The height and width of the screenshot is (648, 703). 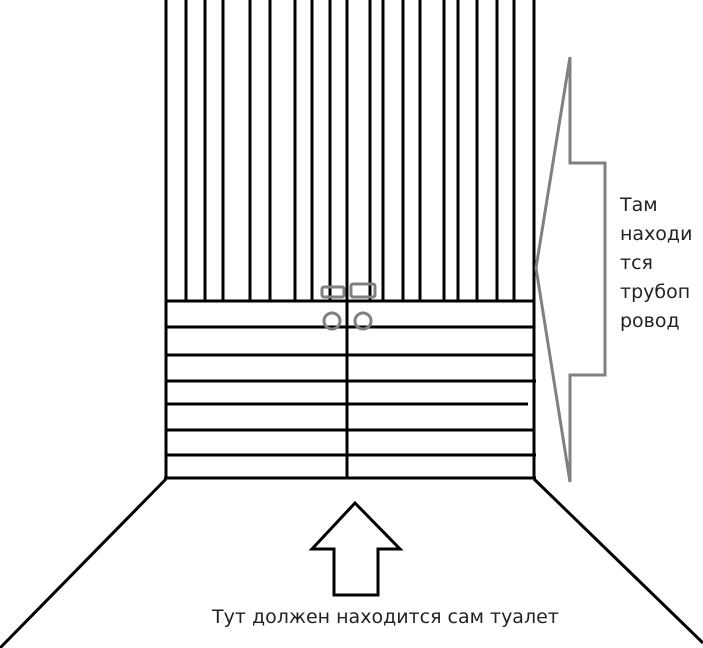 I want to click on knob-left-icon, so click(x=332, y=321).